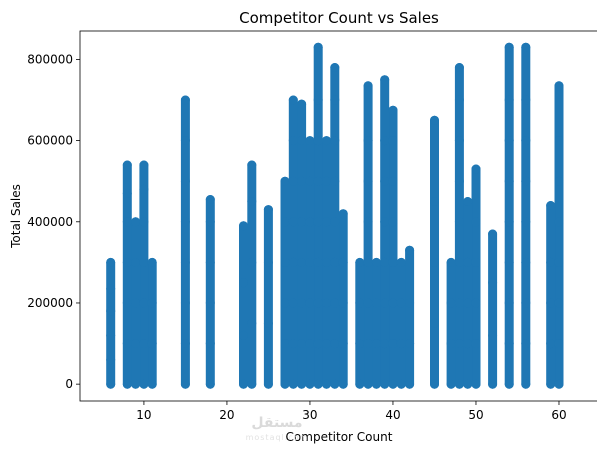 The height and width of the screenshot is (455, 597). I want to click on x-axis-label: Competitor Count, so click(339, 437).